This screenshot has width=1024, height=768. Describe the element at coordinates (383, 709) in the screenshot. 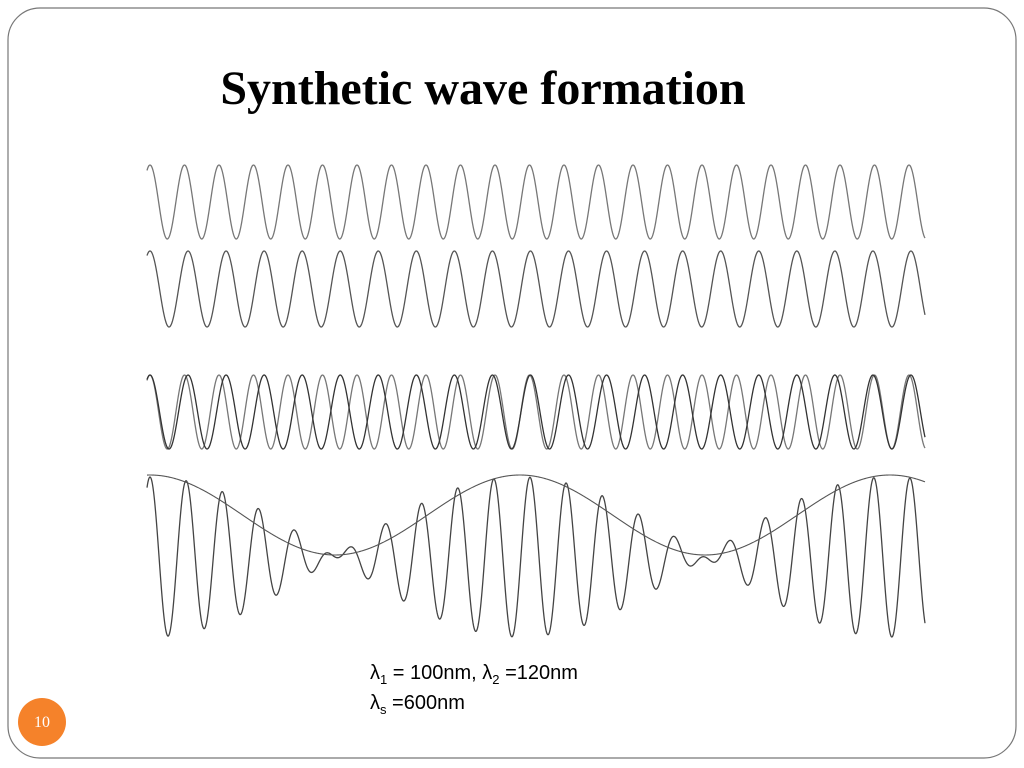

I see `caption-subscript: s` at that location.